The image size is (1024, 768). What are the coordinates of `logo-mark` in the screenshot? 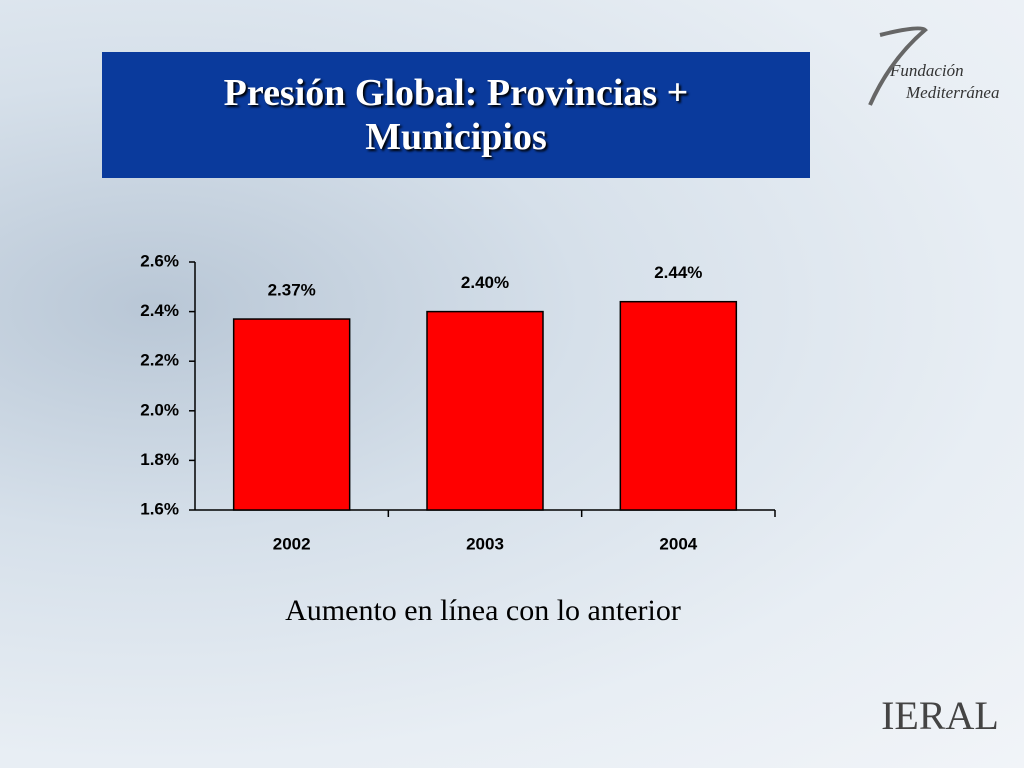 It's located at (898, 66).